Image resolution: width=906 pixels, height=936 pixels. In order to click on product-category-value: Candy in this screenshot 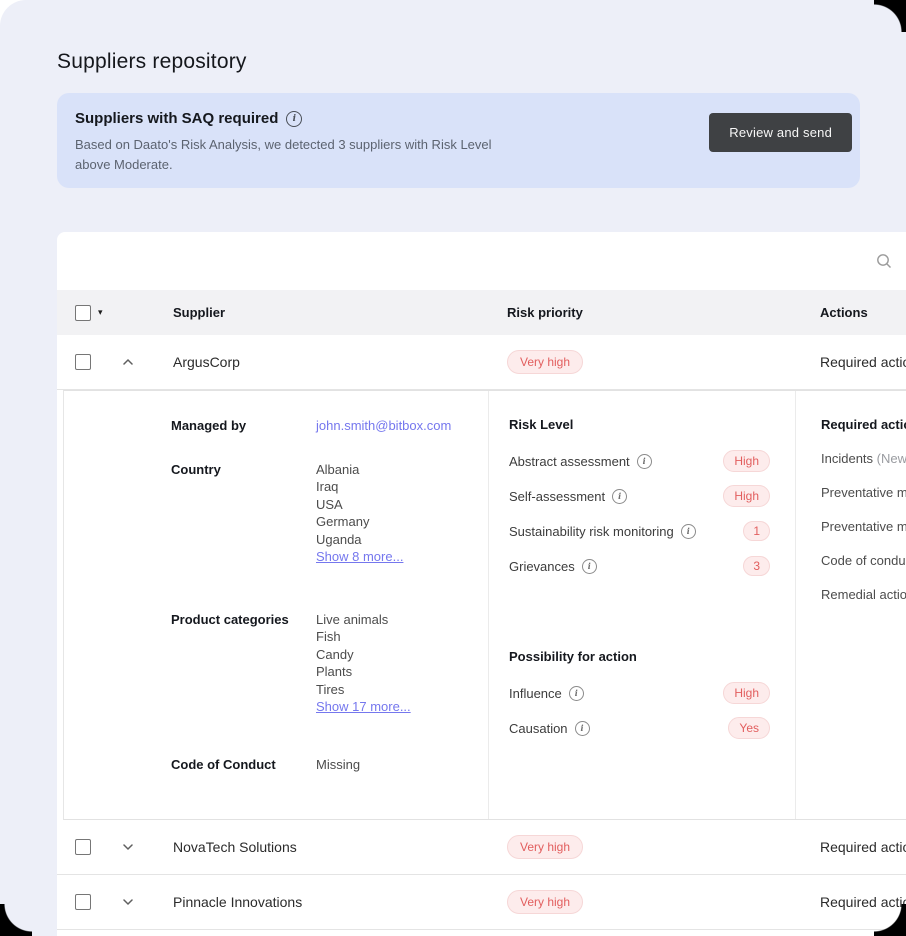, I will do `click(335, 654)`.